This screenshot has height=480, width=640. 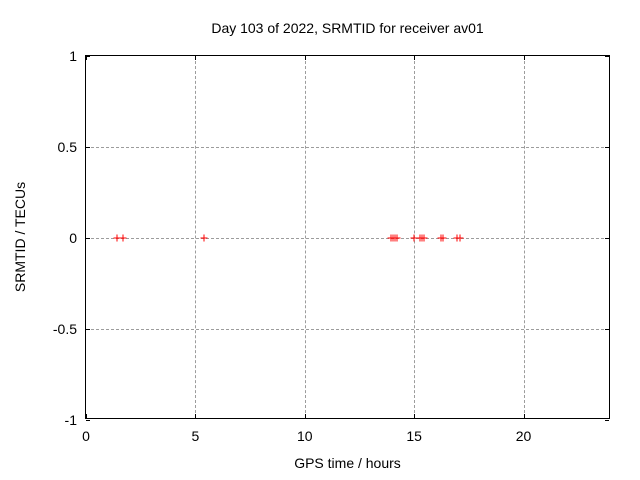 What do you see at coordinates (73, 56) in the screenshot?
I see `y-tick-label: 1` at bounding box center [73, 56].